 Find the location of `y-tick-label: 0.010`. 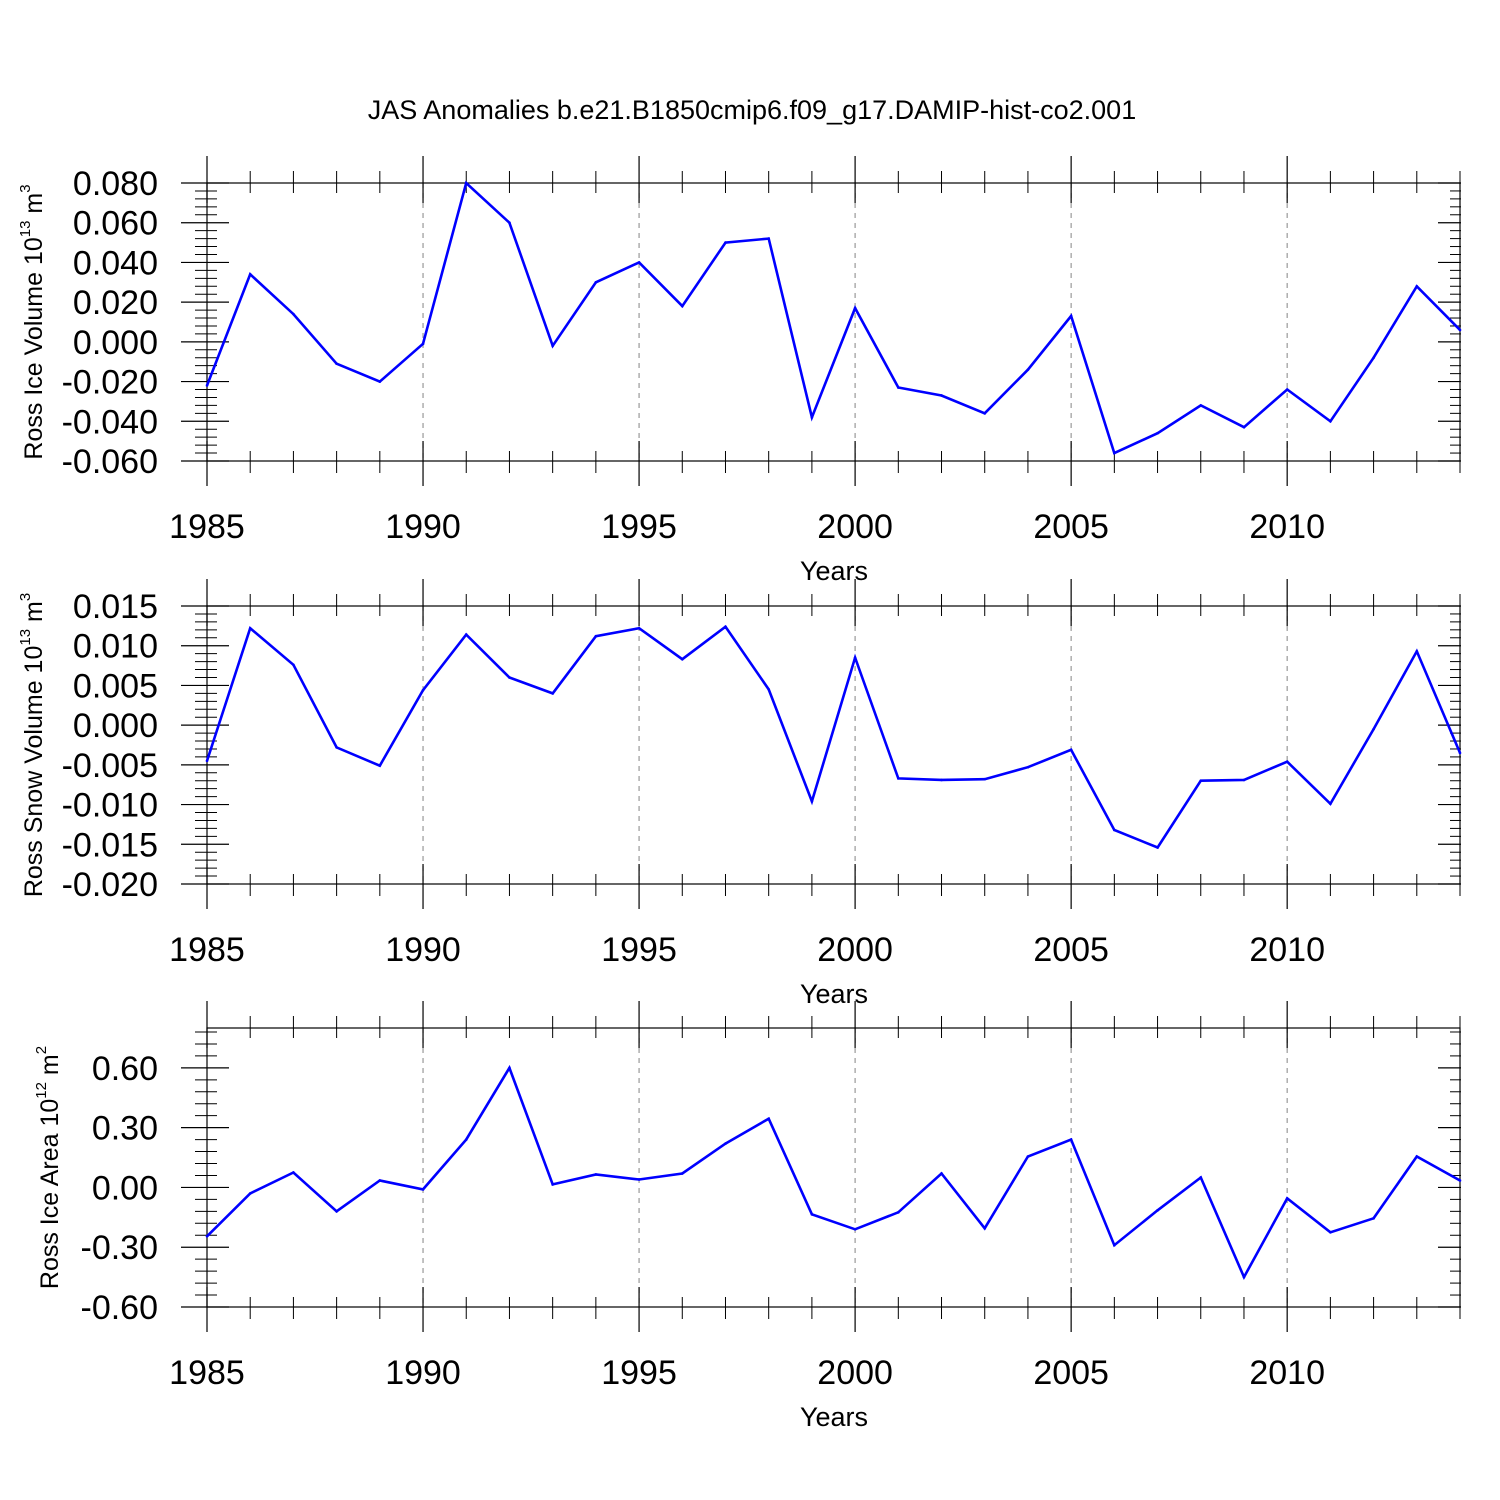

y-tick-label: 0.010 is located at coordinates (115, 647).